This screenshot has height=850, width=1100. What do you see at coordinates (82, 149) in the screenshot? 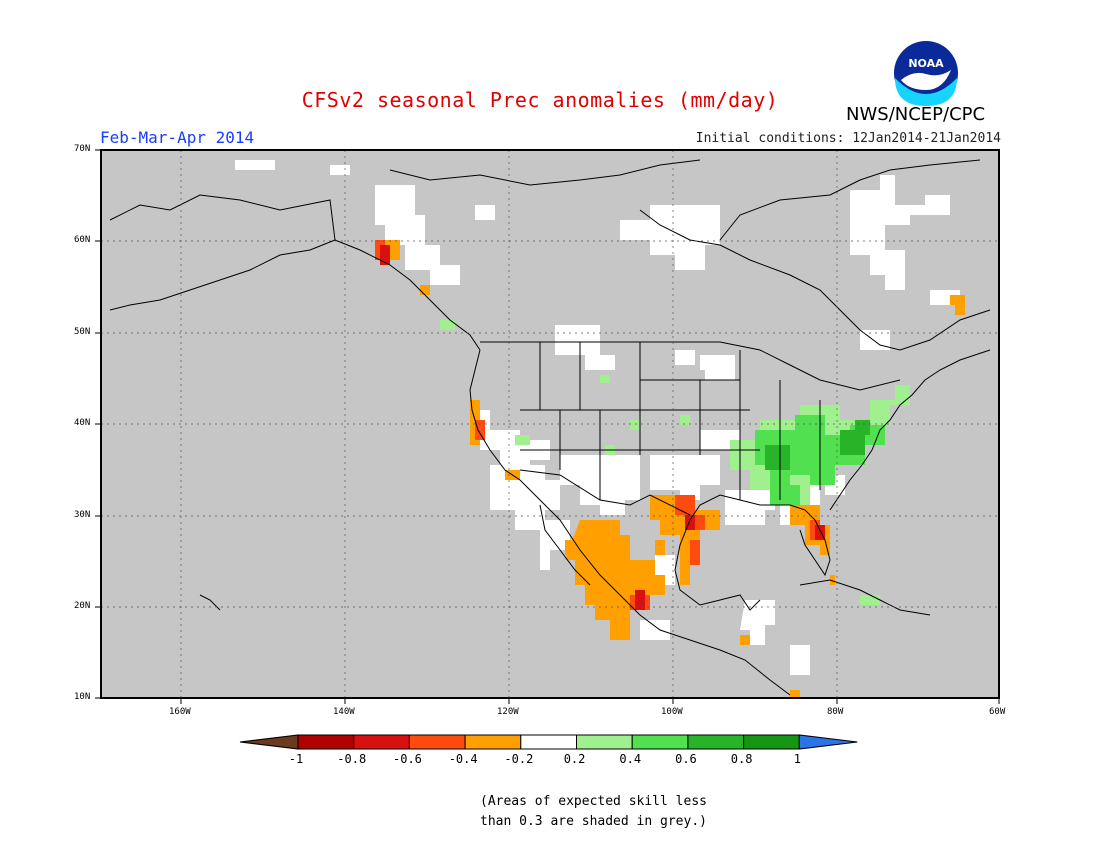
I see `lat-label-70n: 70N` at bounding box center [82, 149].